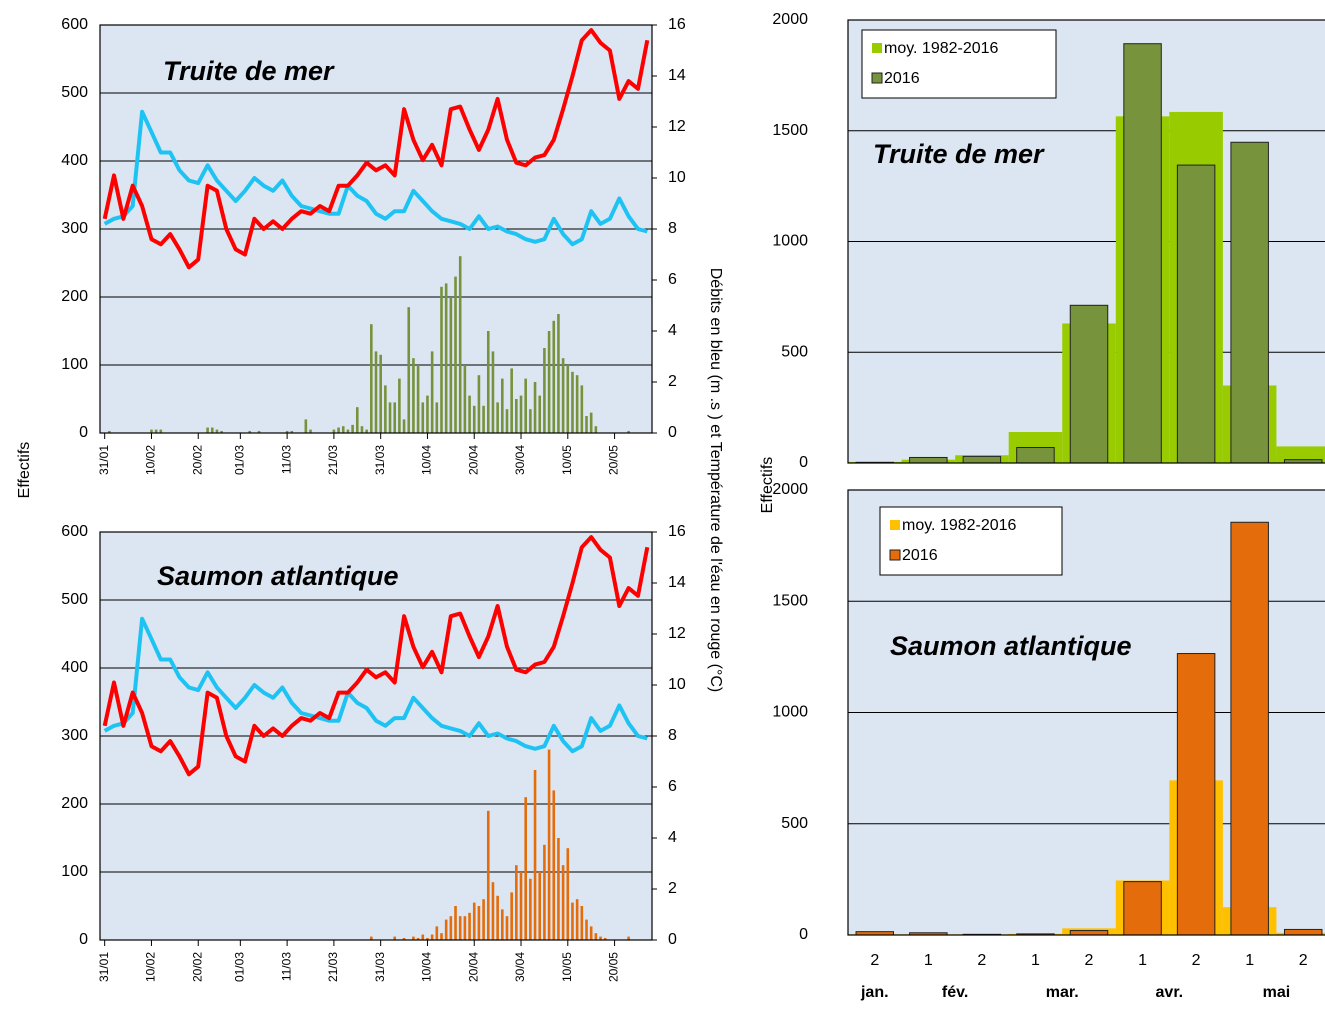  What do you see at coordinates (677, 531) in the screenshot?
I see `y2-tick-label: 16` at bounding box center [677, 531].